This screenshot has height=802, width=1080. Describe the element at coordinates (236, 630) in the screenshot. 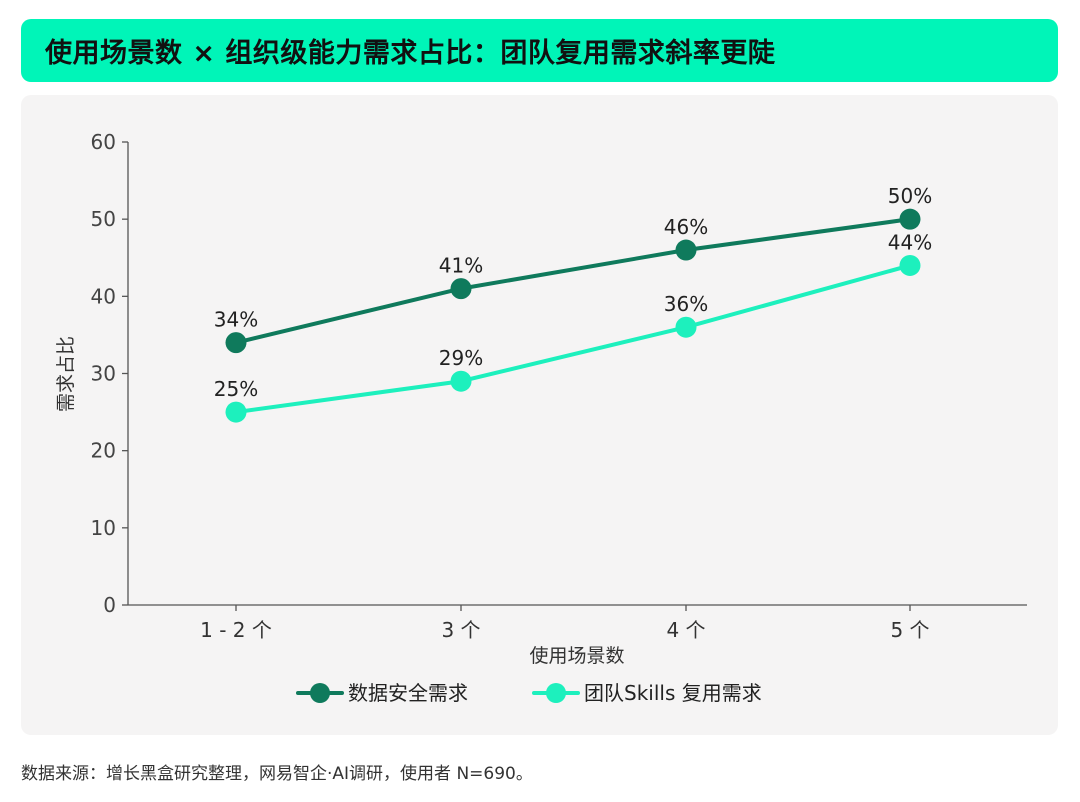

I see `x-tick-label: 1 - 2 个` at that location.